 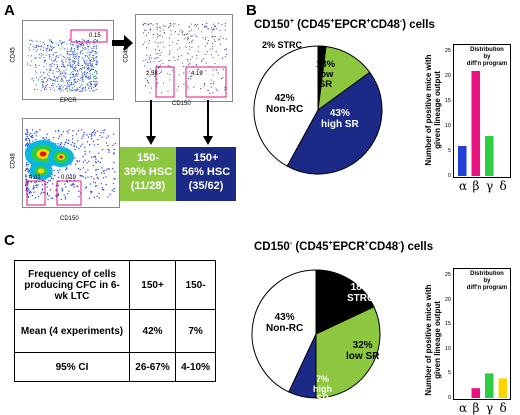 What do you see at coordinates (69, 193) in the screenshot?
I see `flow3-gate-right` at bounding box center [69, 193].